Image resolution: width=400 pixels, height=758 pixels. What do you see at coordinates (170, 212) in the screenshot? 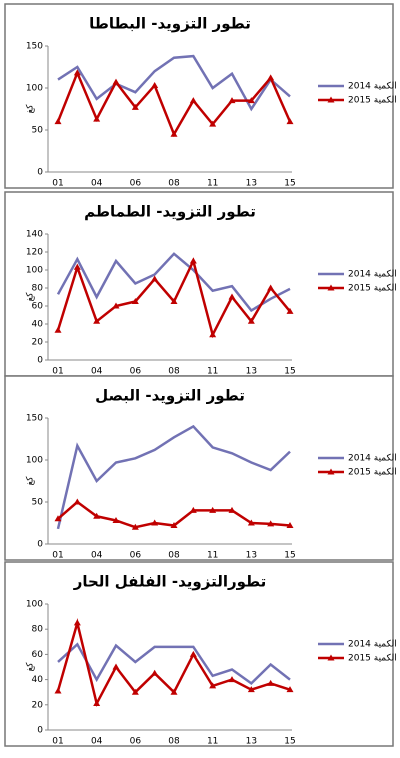
I see `chart-title: تطور التزويد- الطماطم` at bounding box center [170, 212].